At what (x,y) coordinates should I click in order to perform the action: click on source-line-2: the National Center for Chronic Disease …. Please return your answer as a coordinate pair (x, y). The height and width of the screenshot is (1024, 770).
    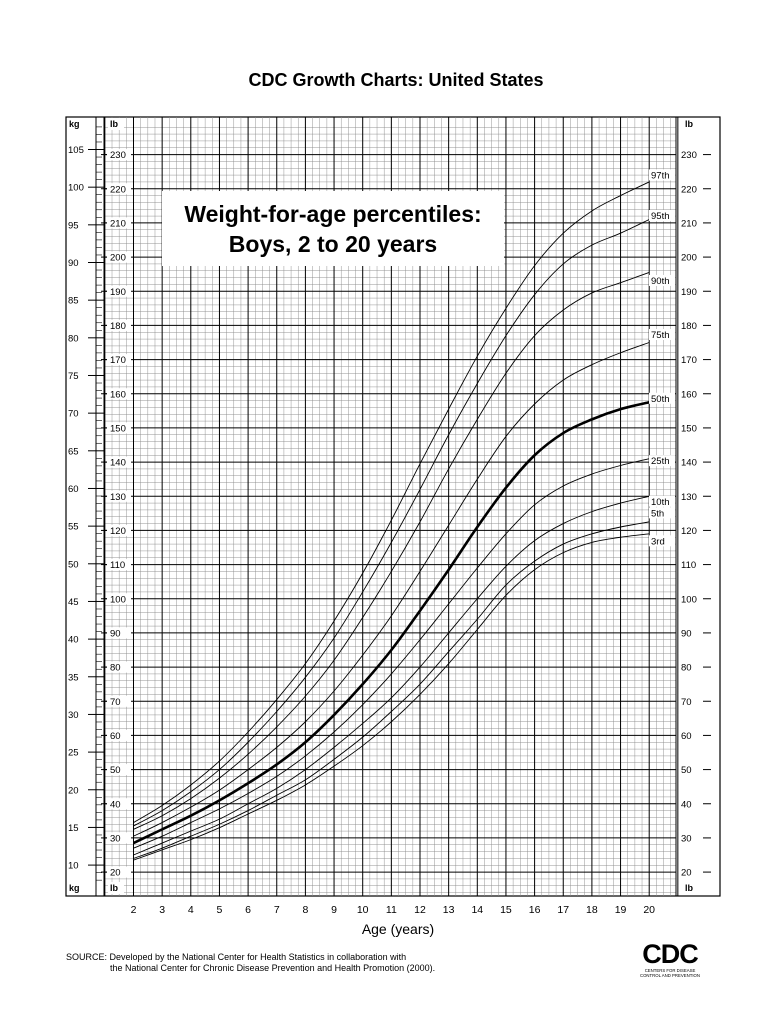
    Looking at the image, I should click on (273, 968).